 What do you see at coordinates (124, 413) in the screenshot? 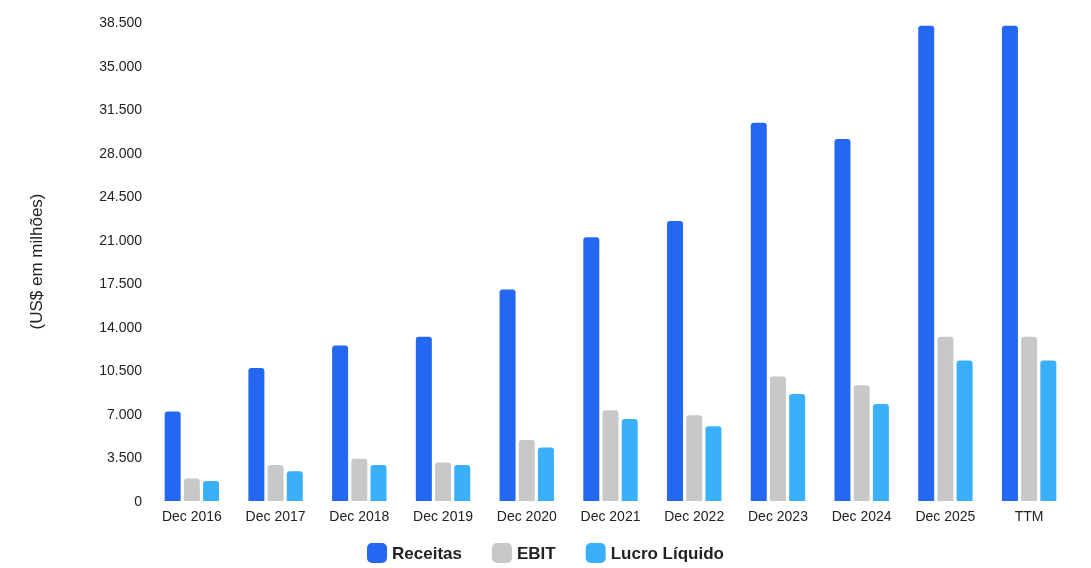
I see `y-tick-label: 7.000` at bounding box center [124, 413].